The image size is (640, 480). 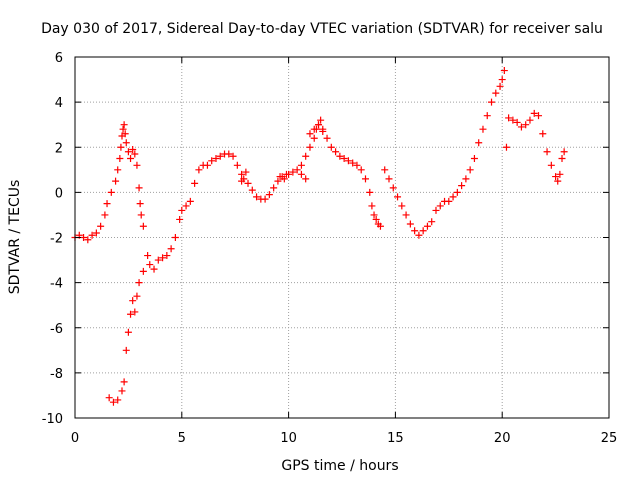 What do you see at coordinates (59, 148) in the screenshot?
I see `y-tick-label: 2` at bounding box center [59, 148].